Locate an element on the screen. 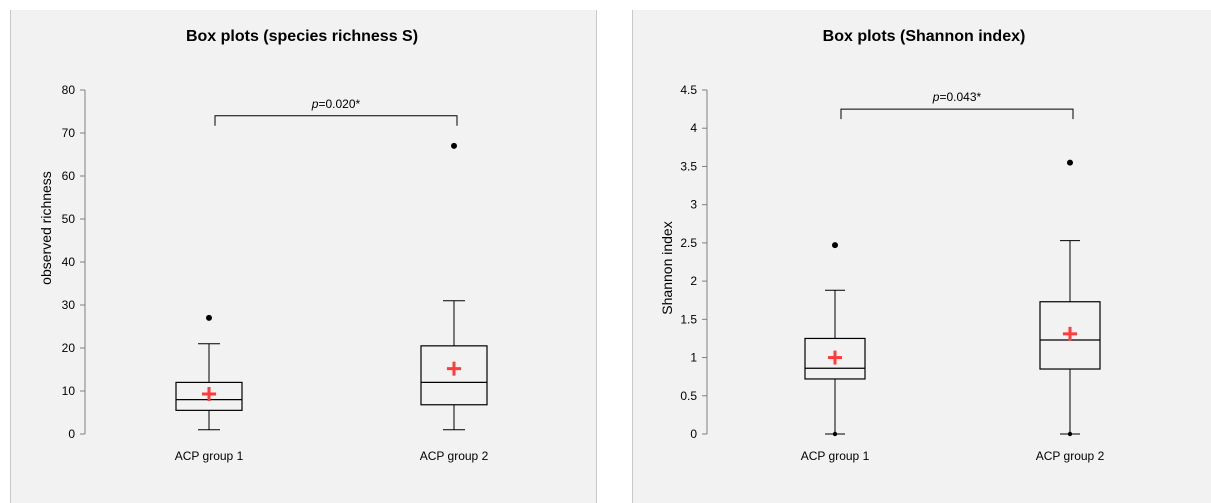 The height and width of the screenshot is (503, 1211). y-tick-label: 30 is located at coordinates (69, 305).